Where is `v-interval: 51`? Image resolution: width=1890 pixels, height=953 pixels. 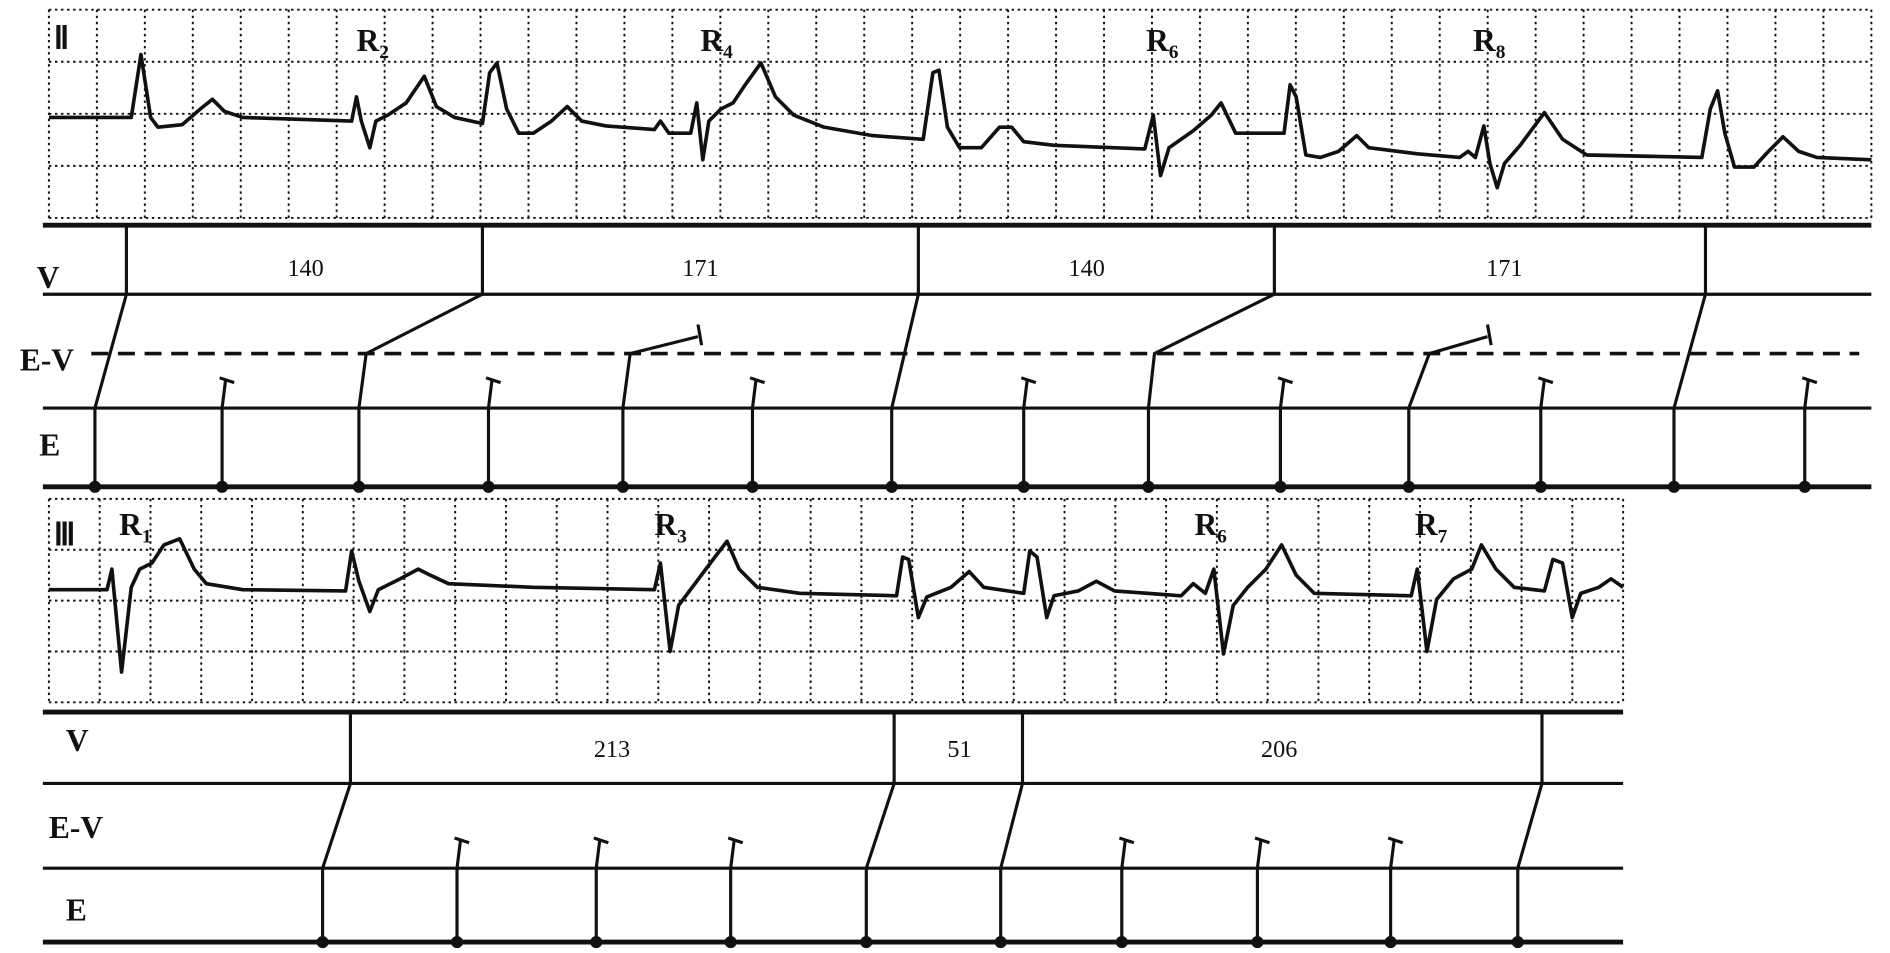
v-interval: 51 is located at coordinates (959, 749).